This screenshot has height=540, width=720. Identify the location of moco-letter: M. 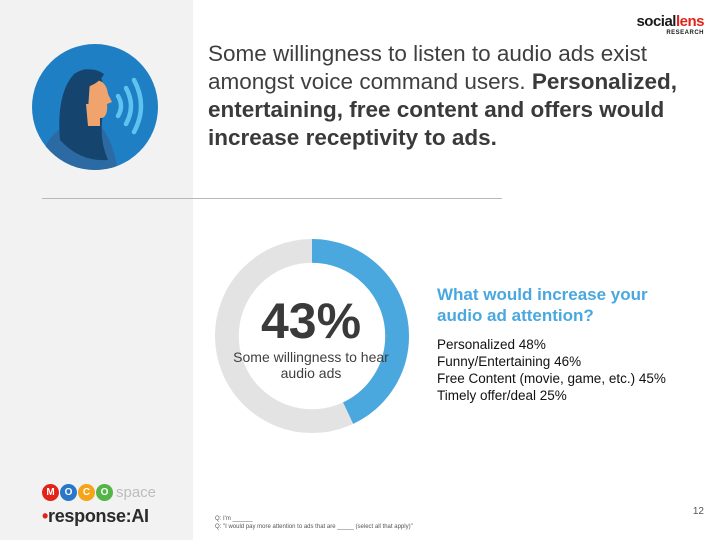
(50, 493).